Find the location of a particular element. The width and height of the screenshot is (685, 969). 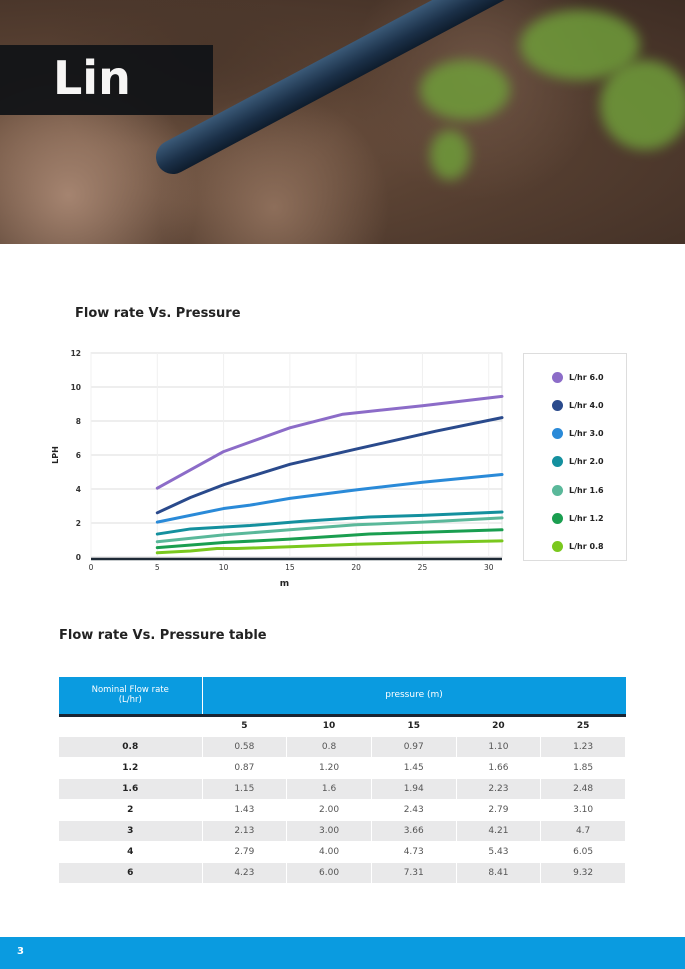

table-row: 6 4.23 6.00 7.31 8.41 9.32 is located at coordinates (342, 873).